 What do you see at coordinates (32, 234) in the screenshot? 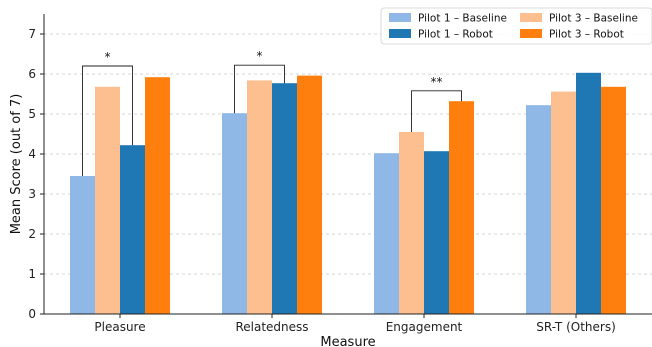
I see `y-tick-label: 2` at bounding box center [32, 234].